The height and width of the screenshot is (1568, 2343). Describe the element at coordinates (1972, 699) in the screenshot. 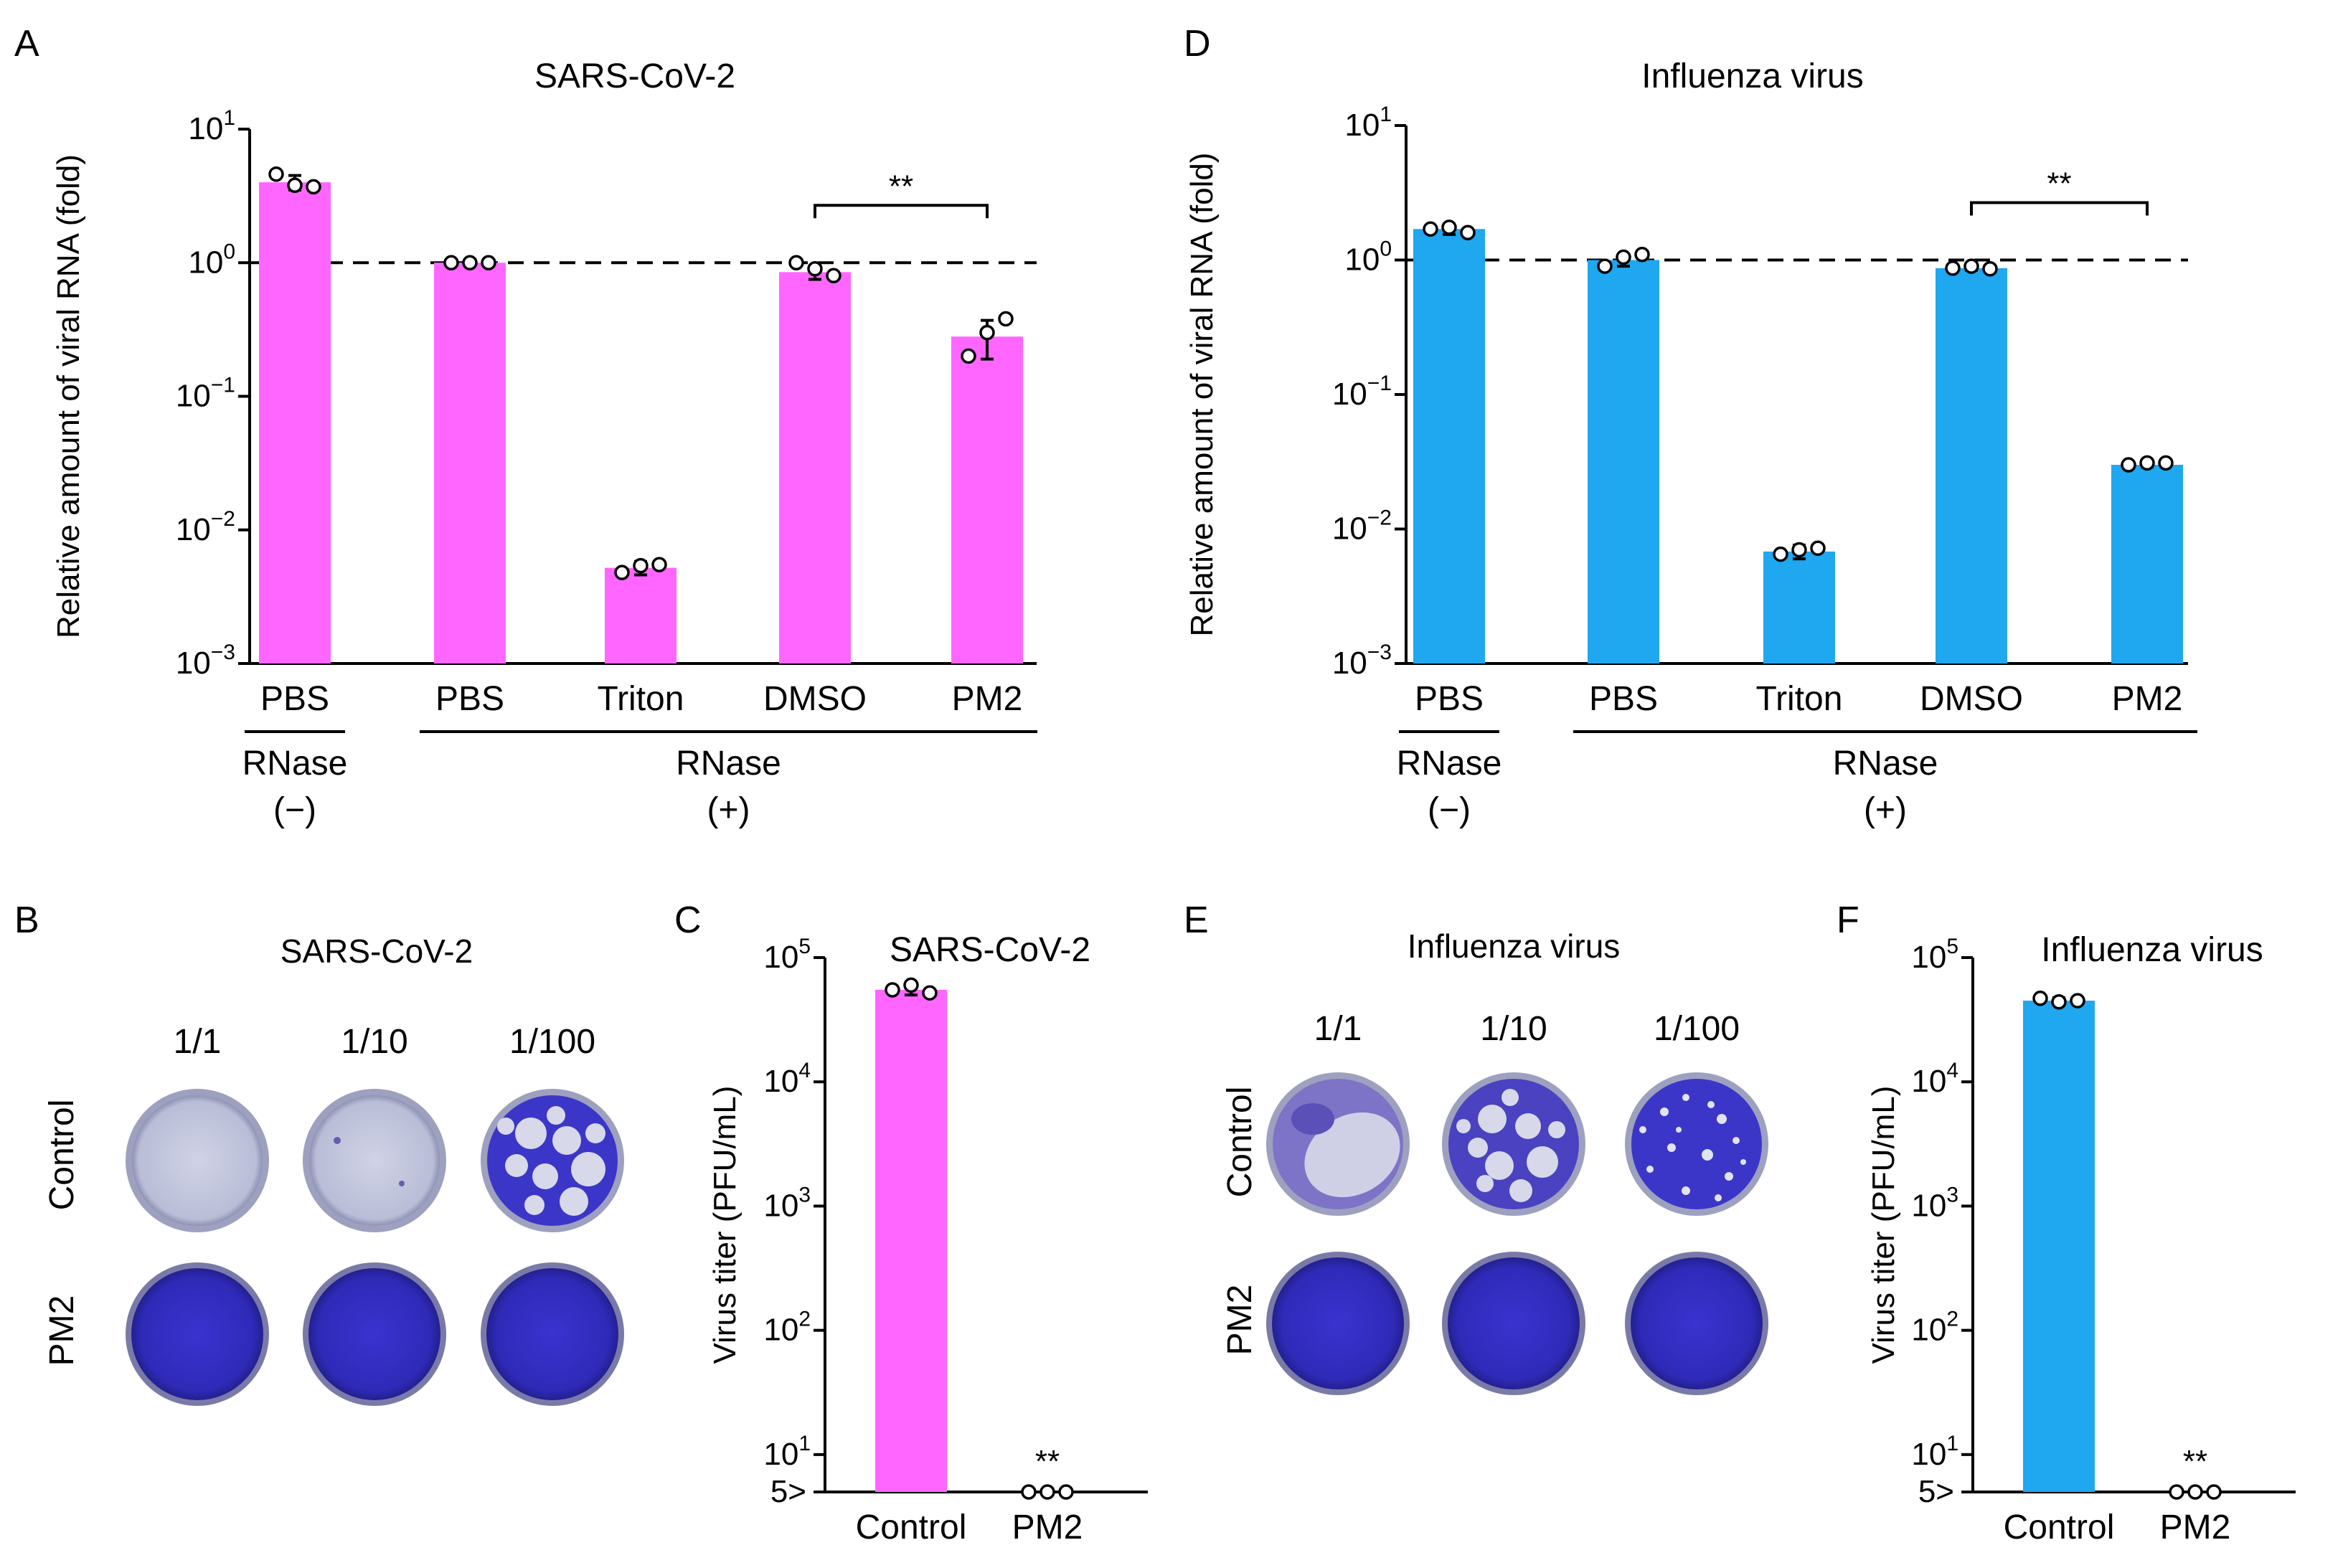

I see `x-tick-label: DMSO` at that location.